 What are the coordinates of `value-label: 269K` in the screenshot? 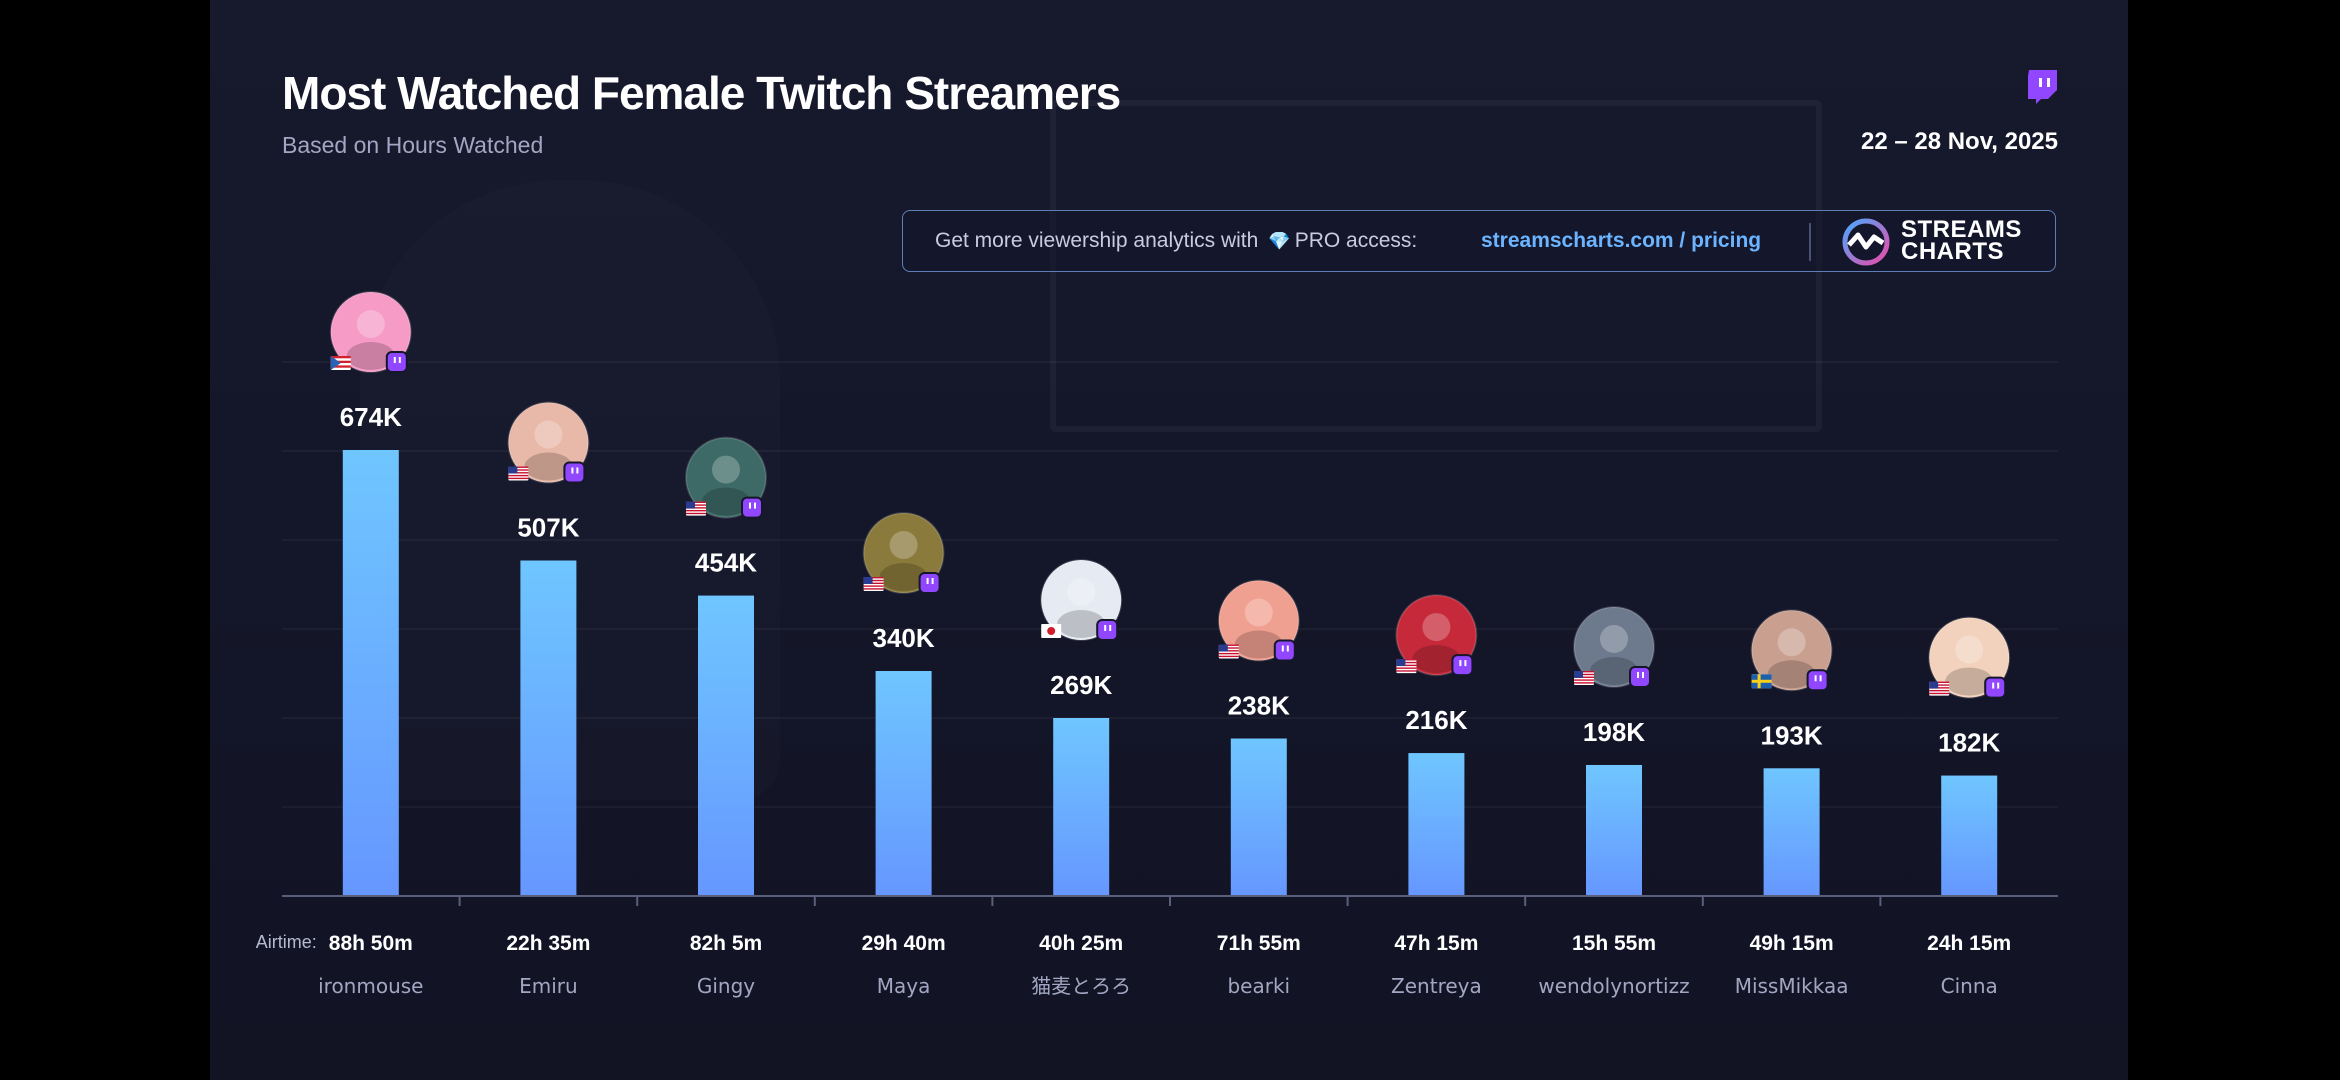 It's located at (1081, 685).